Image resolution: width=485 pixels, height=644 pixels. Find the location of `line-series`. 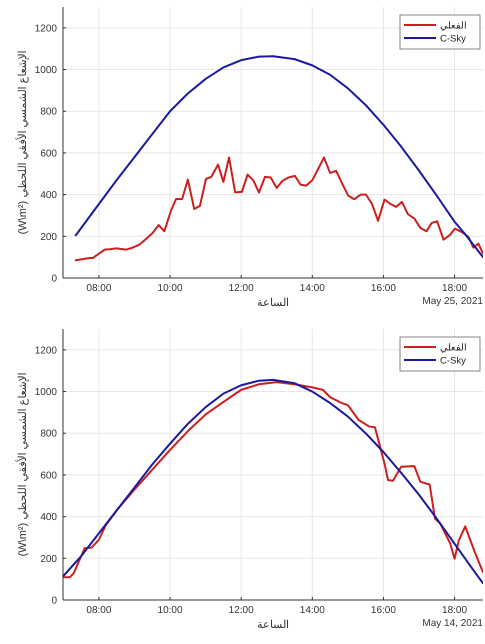

line-series is located at coordinates (278, 209).